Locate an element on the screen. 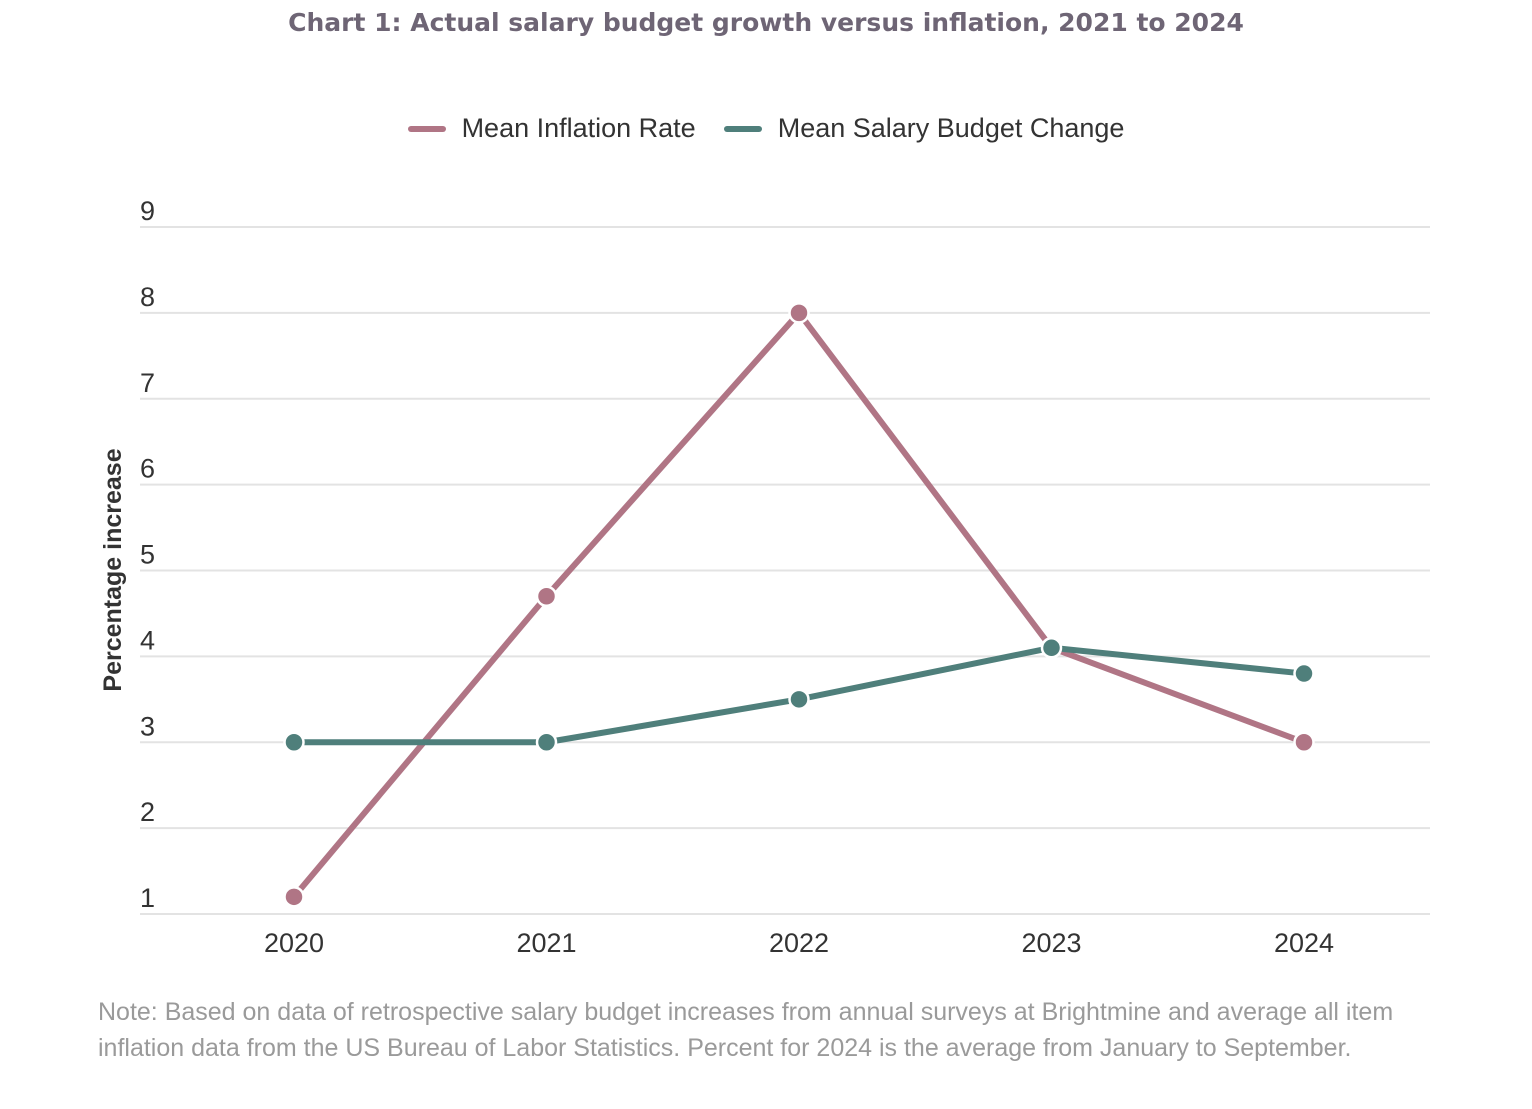  legend-label-salary: Mean Salary Budget Change is located at coordinates (951, 128).